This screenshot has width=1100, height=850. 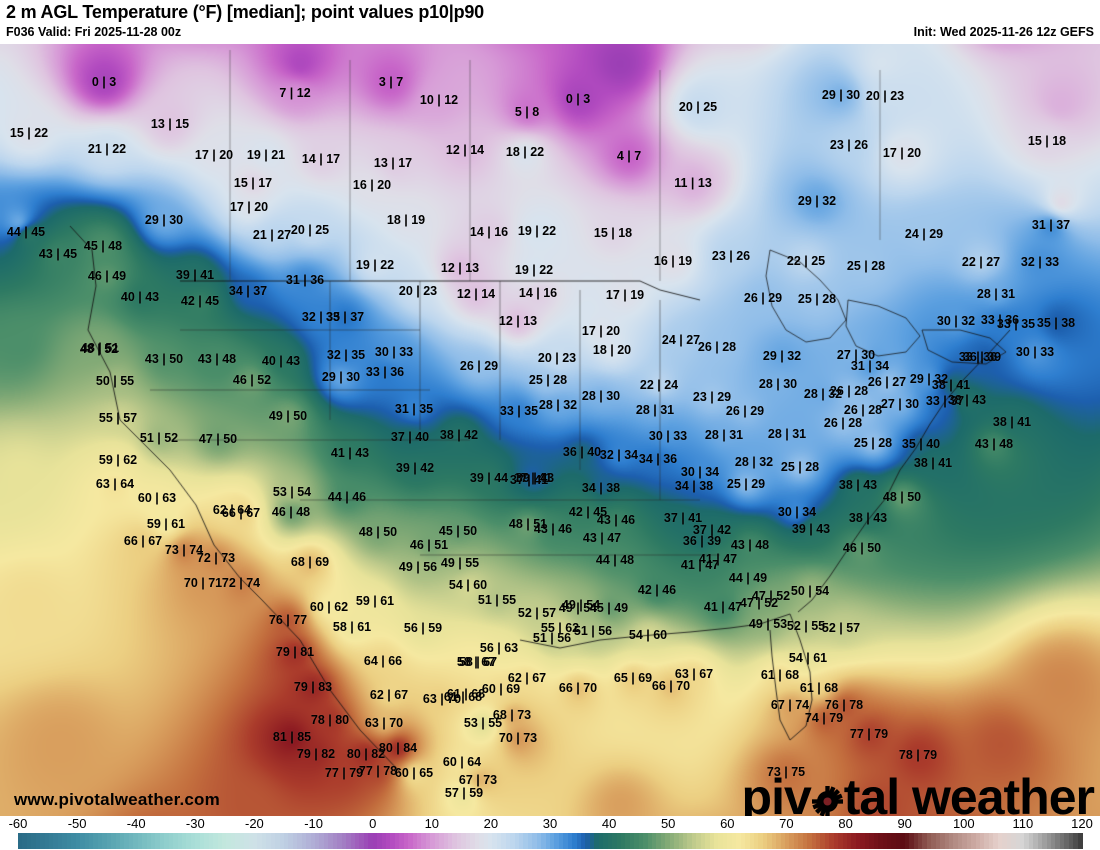 I want to click on point-value-label: 72 | 74, so click(x=241, y=583).